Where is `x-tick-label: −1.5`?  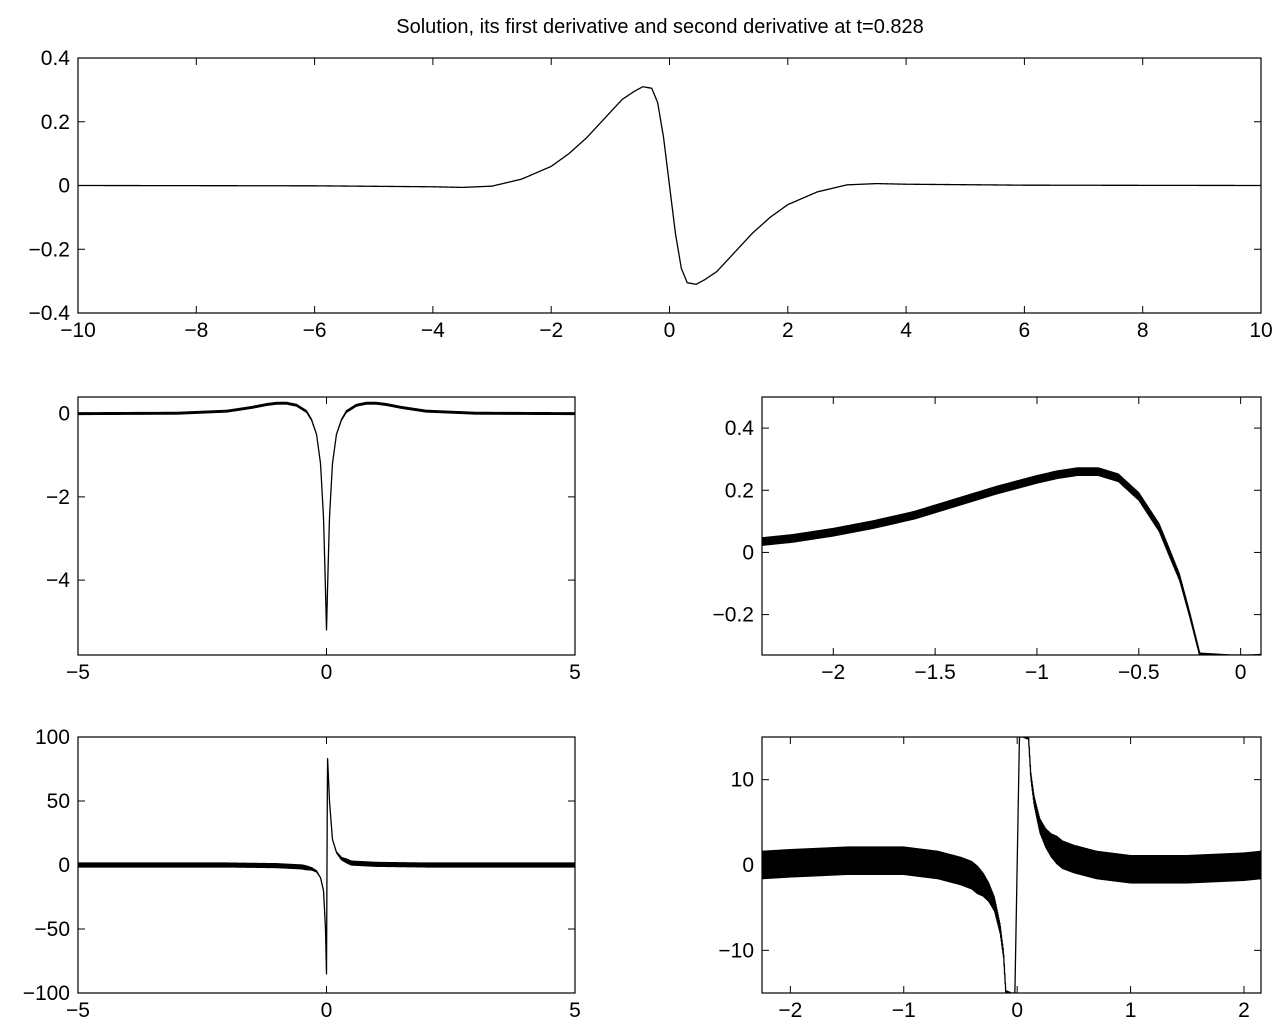 x-tick-label: −1.5 is located at coordinates (934, 672).